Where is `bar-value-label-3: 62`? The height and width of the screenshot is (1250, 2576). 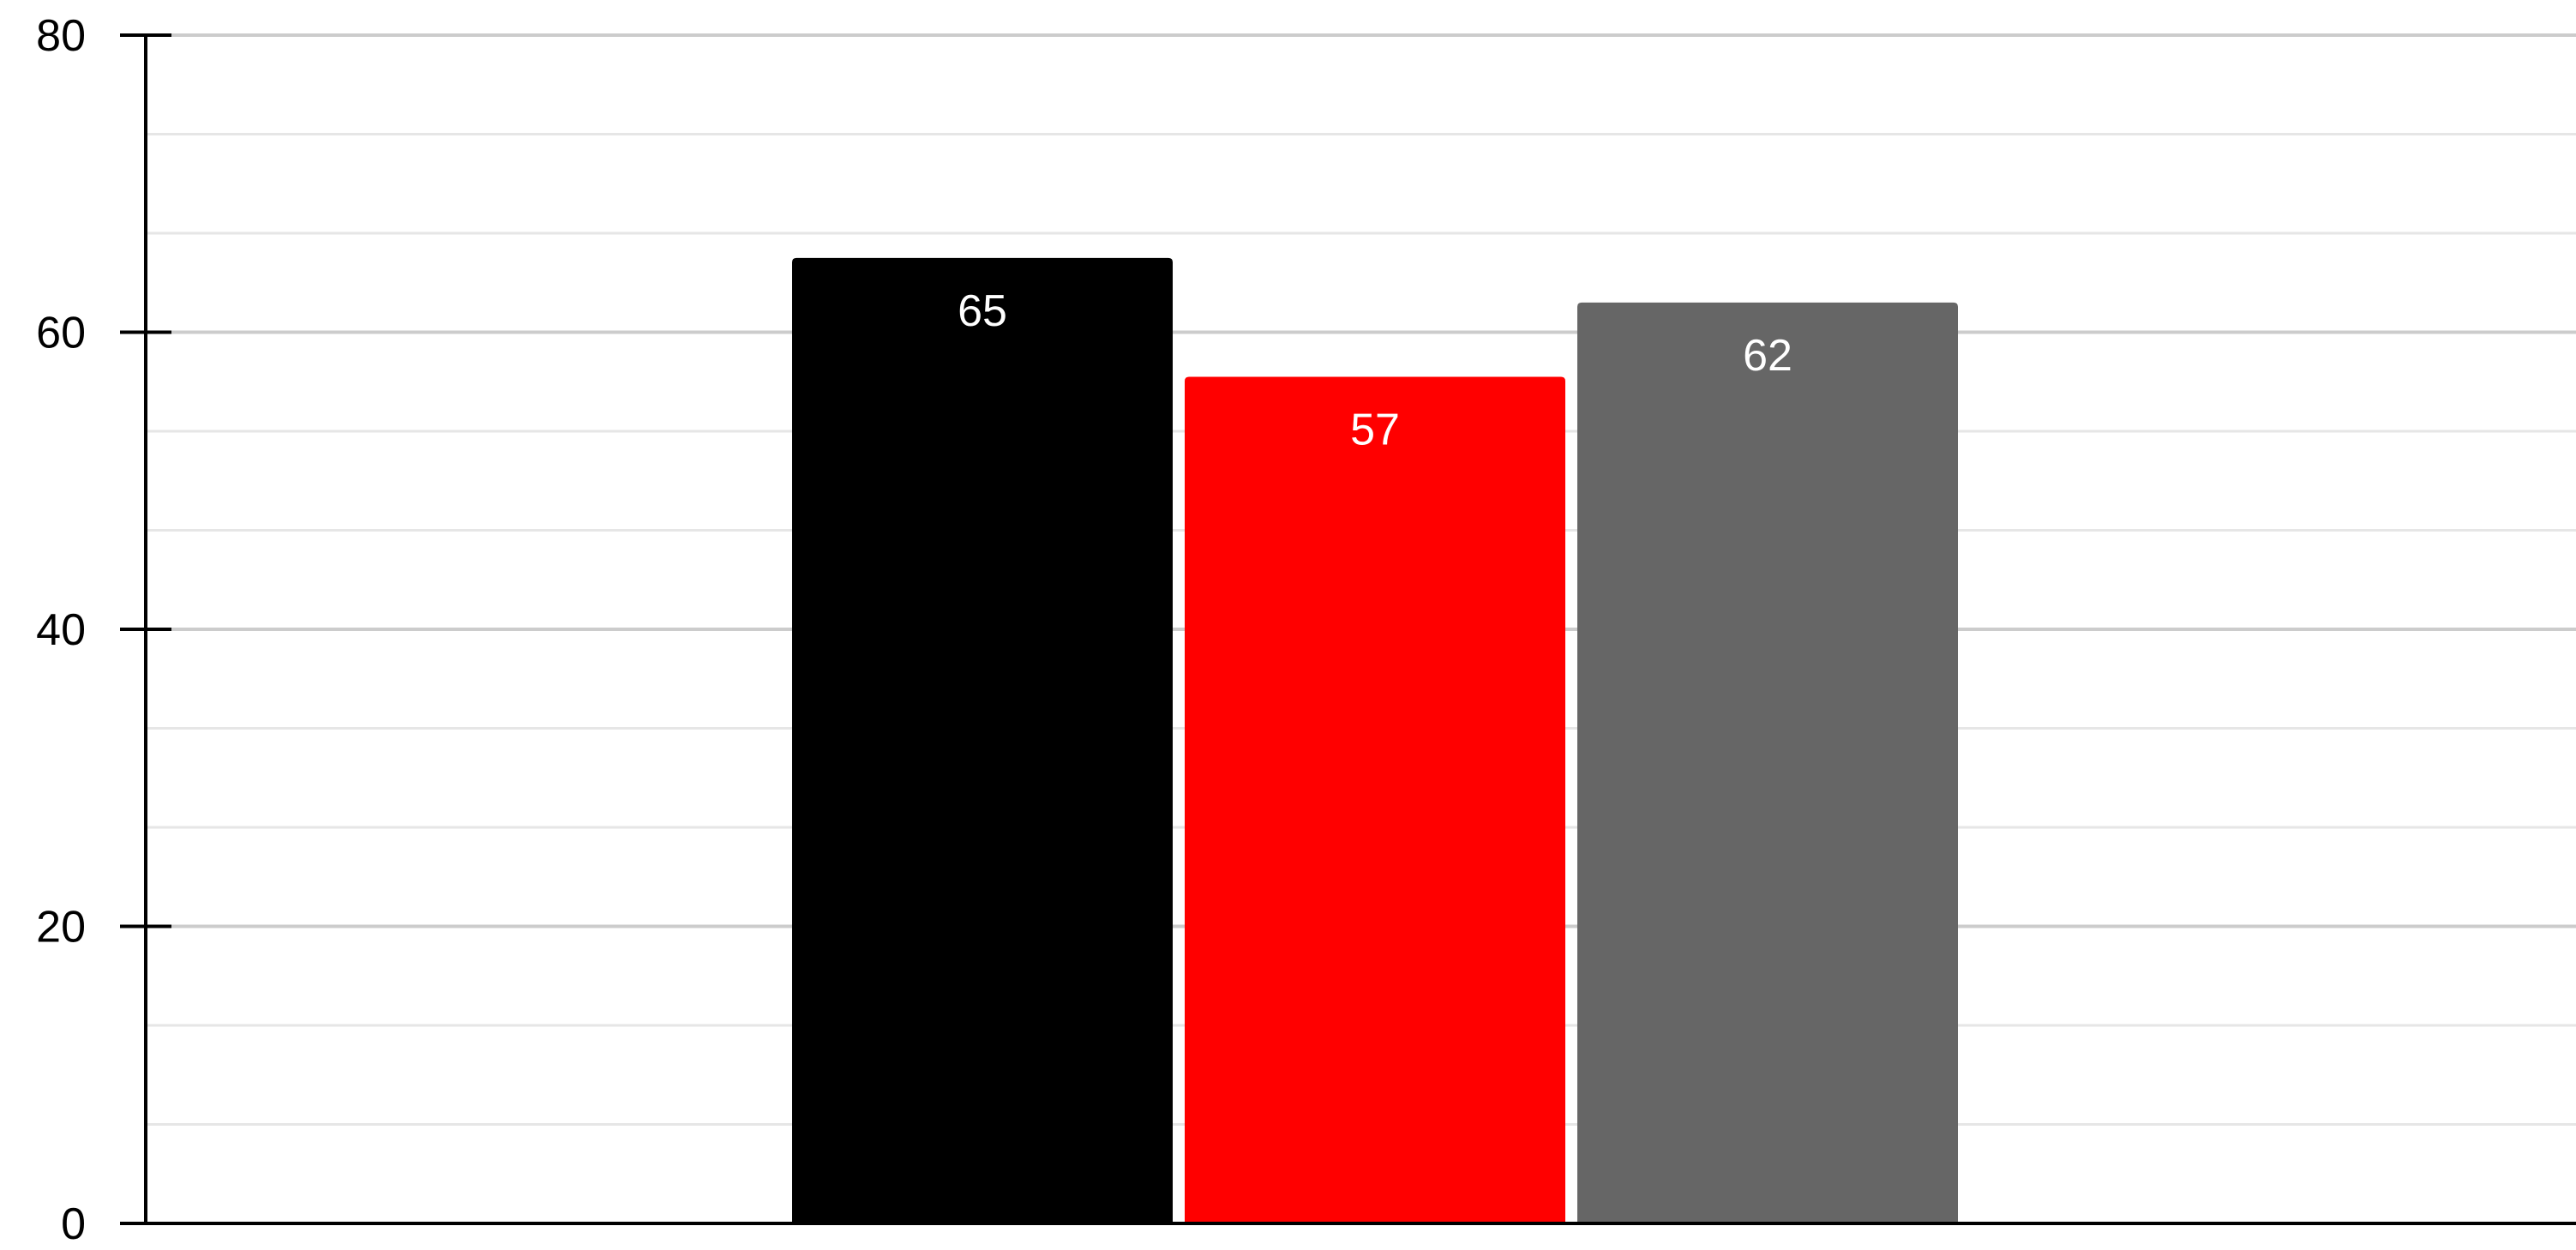
bar-value-label-3: 62 is located at coordinates (1767, 356).